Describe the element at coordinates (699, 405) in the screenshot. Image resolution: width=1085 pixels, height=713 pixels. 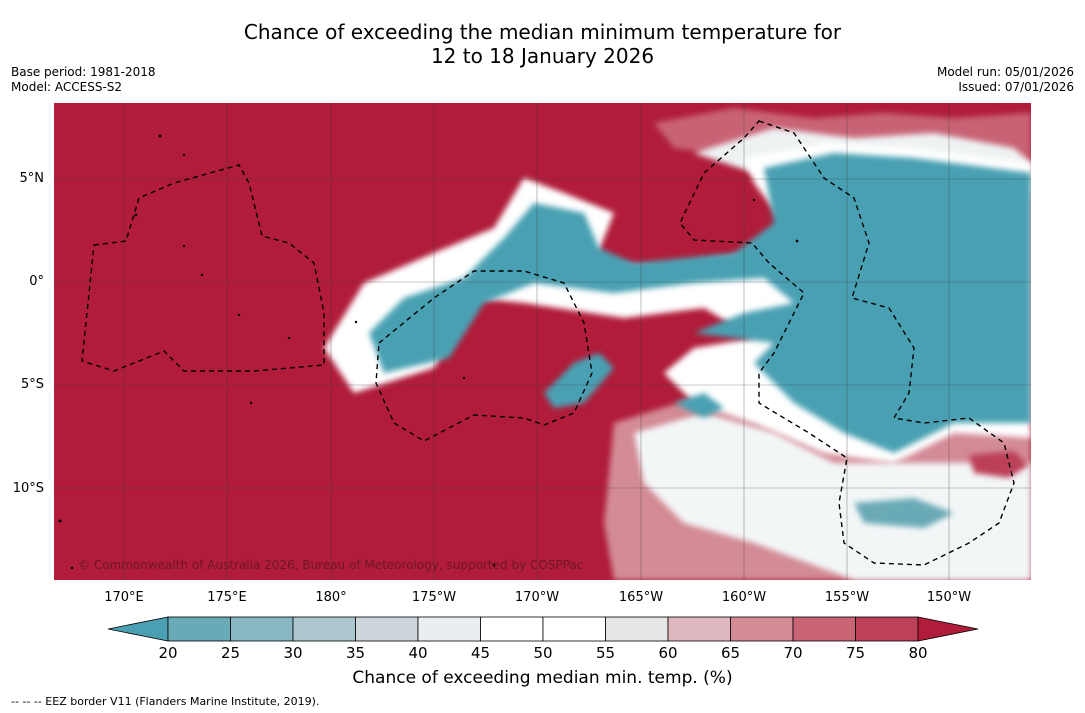
I see `teal-patch-mid` at that location.